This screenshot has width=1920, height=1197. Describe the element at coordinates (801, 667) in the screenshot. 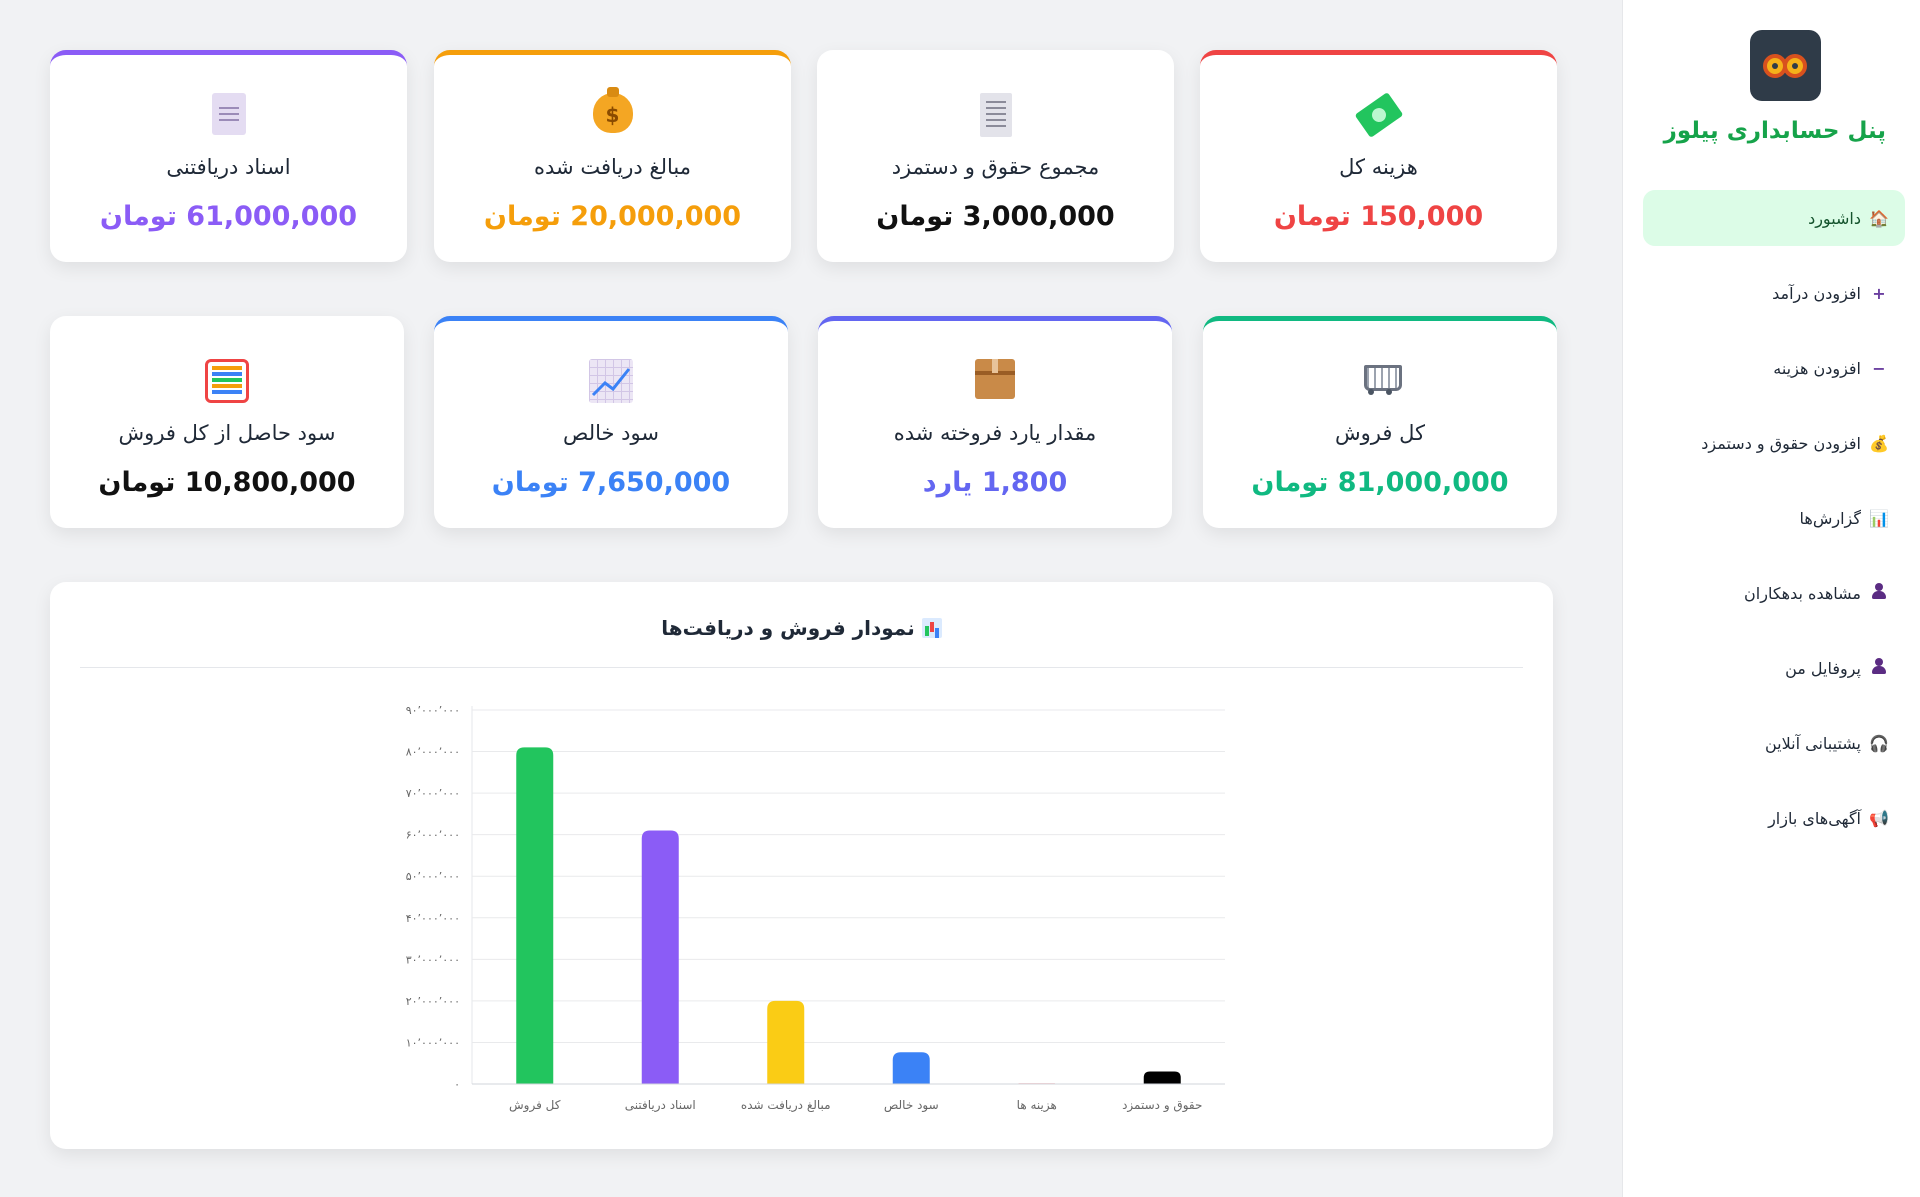

I see `chart-divider` at that location.